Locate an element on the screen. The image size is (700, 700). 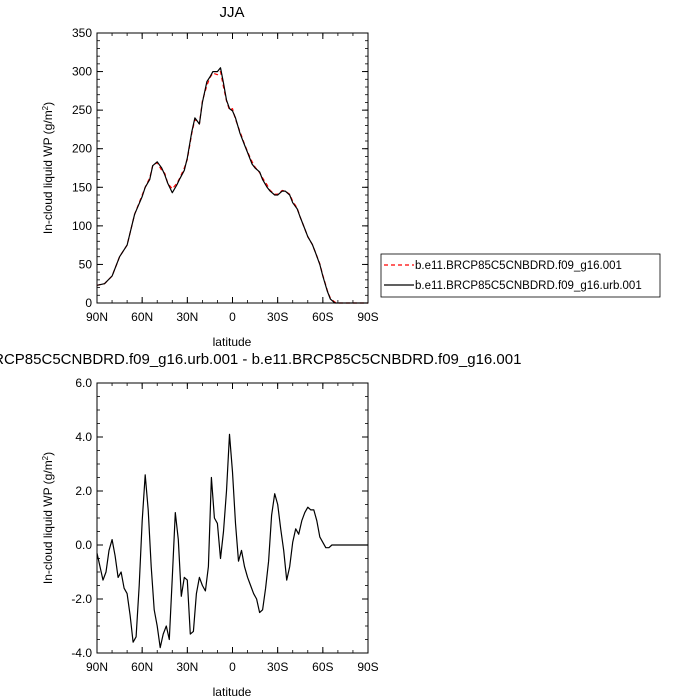
top-chart-title: JJA is located at coordinates (231, 12).